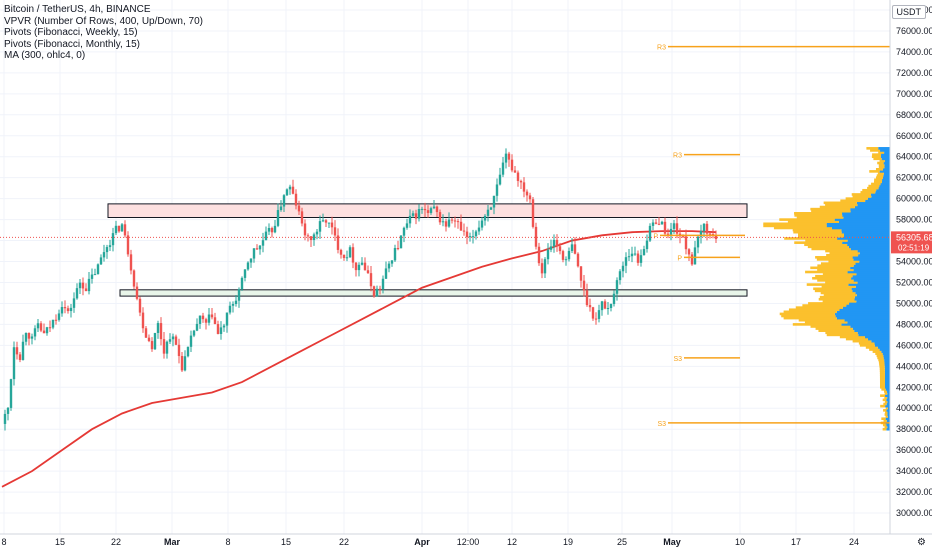  What do you see at coordinates (914, 136) in the screenshot?
I see `y-tick-label: 66000.00` at bounding box center [914, 136].